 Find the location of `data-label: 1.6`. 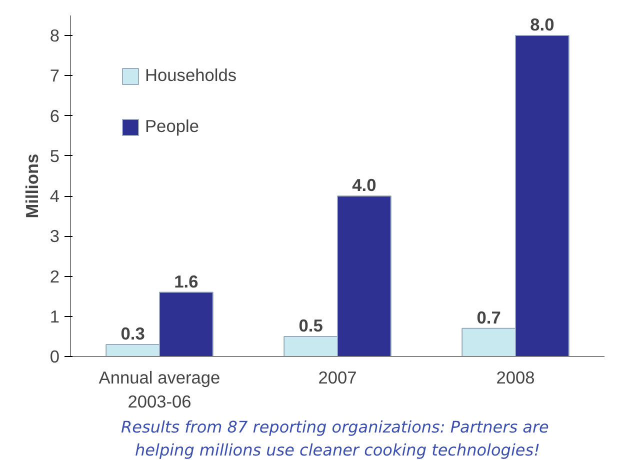

data-label: 1.6 is located at coordinates (186, 281).